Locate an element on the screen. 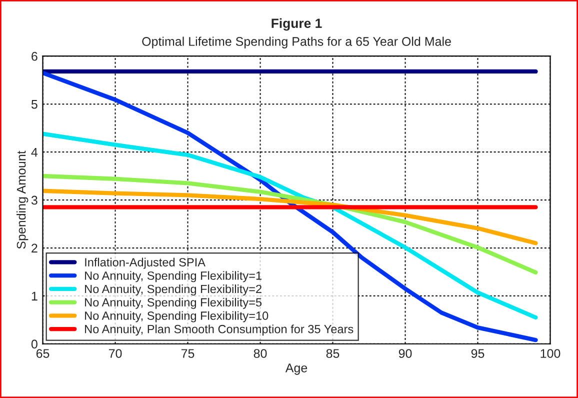 This screenshot has width=578, height=398. y-tick-label: 1 is located at coordinates (35, 296).